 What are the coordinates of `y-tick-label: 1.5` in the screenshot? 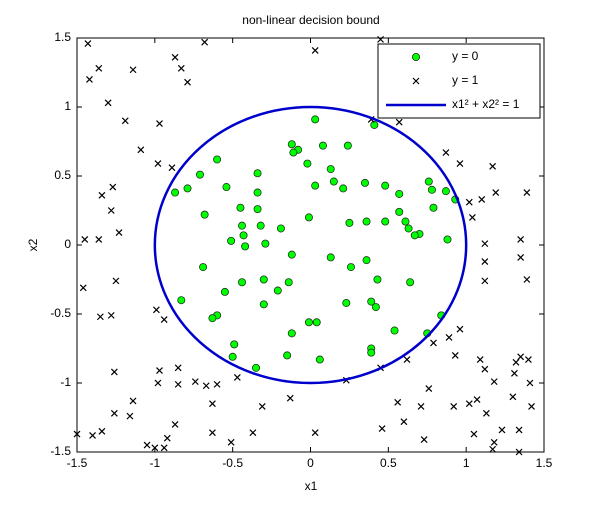 It's located at (62, 37).